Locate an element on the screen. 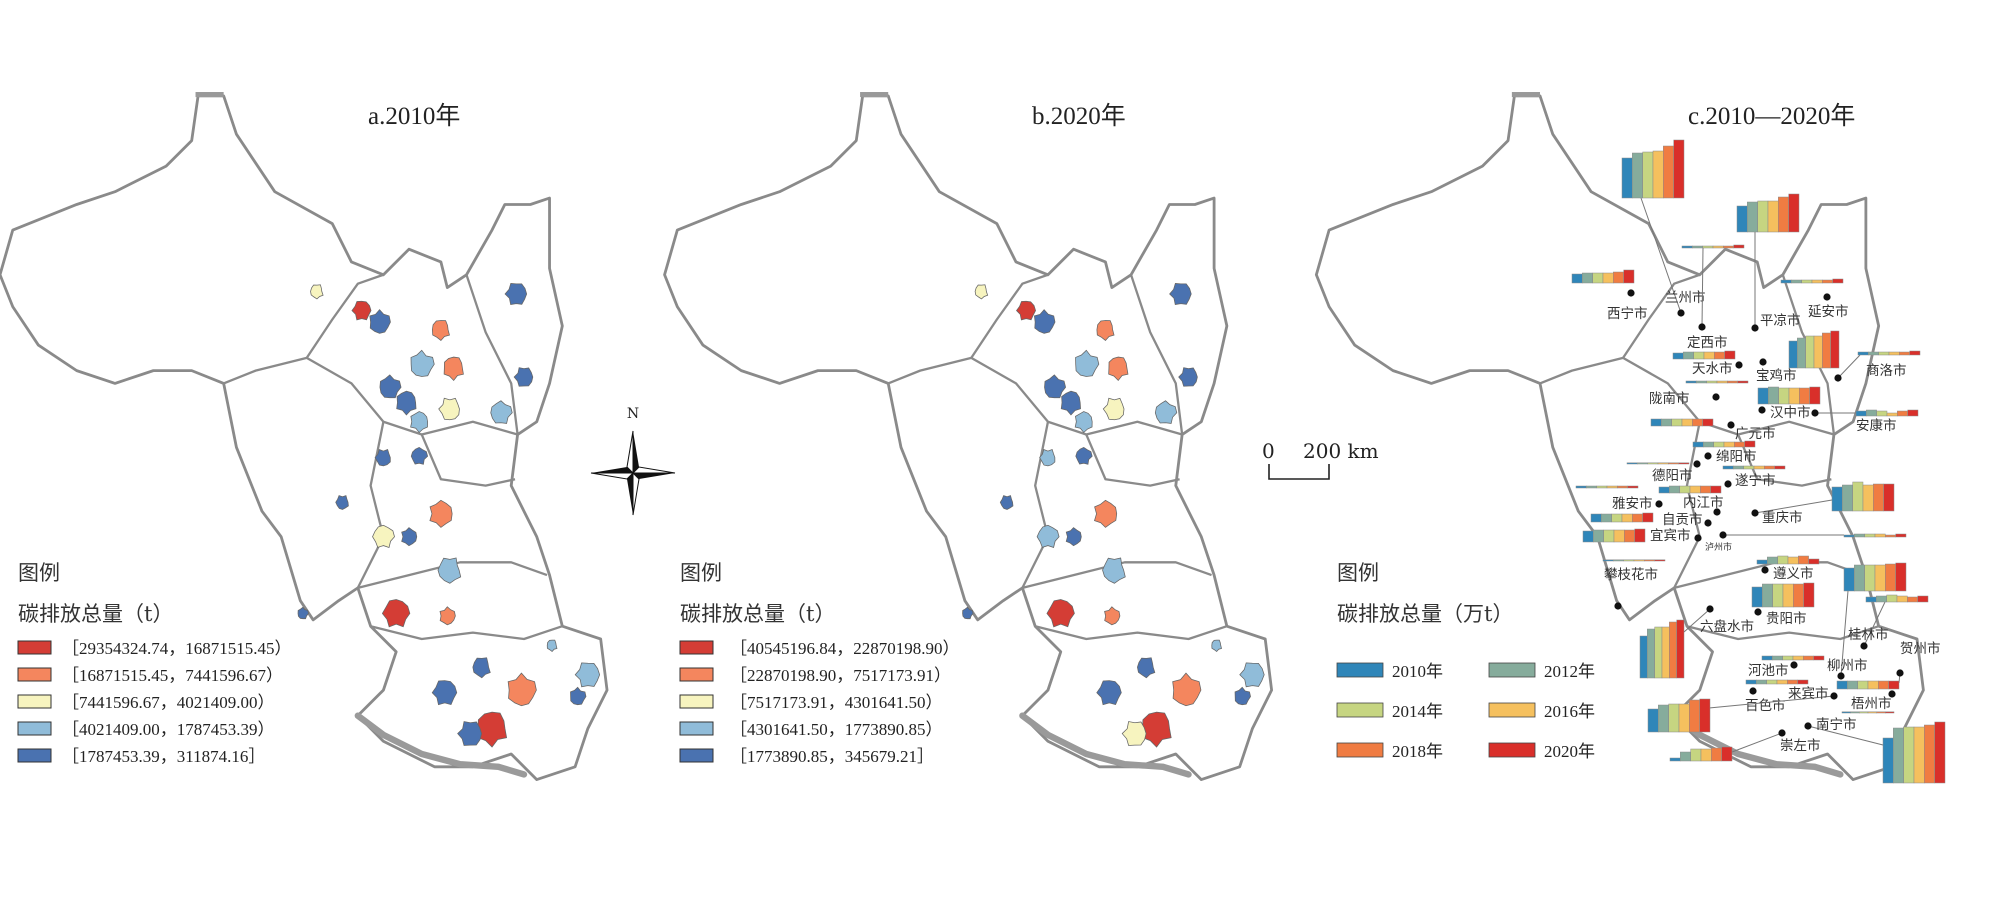 Image resolution: width=1994 pixels, height=897 pixels. city-label: 攀枝花市 is located at coordinates (1631, 574).